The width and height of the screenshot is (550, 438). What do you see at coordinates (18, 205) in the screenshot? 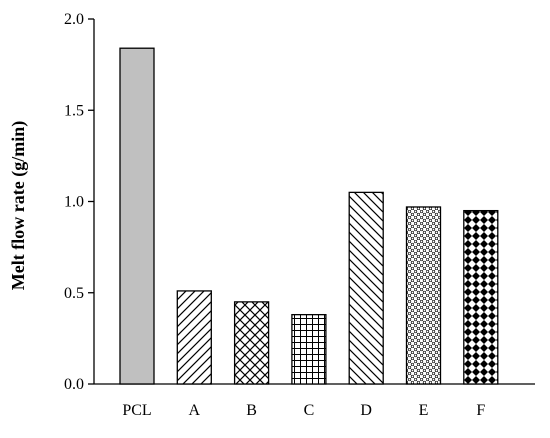
I see `y-axis-label: Melt flow rate (g/min)` at bounding box center [18, 205].